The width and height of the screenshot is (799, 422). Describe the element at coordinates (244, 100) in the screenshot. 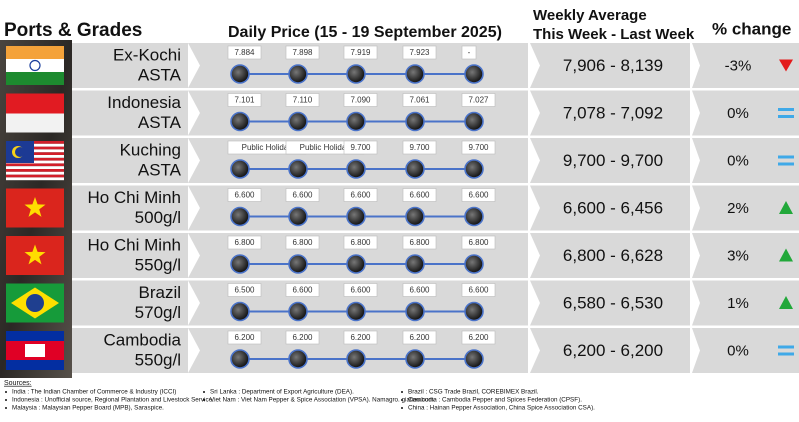

I see `price-label: 7.101` at that location.